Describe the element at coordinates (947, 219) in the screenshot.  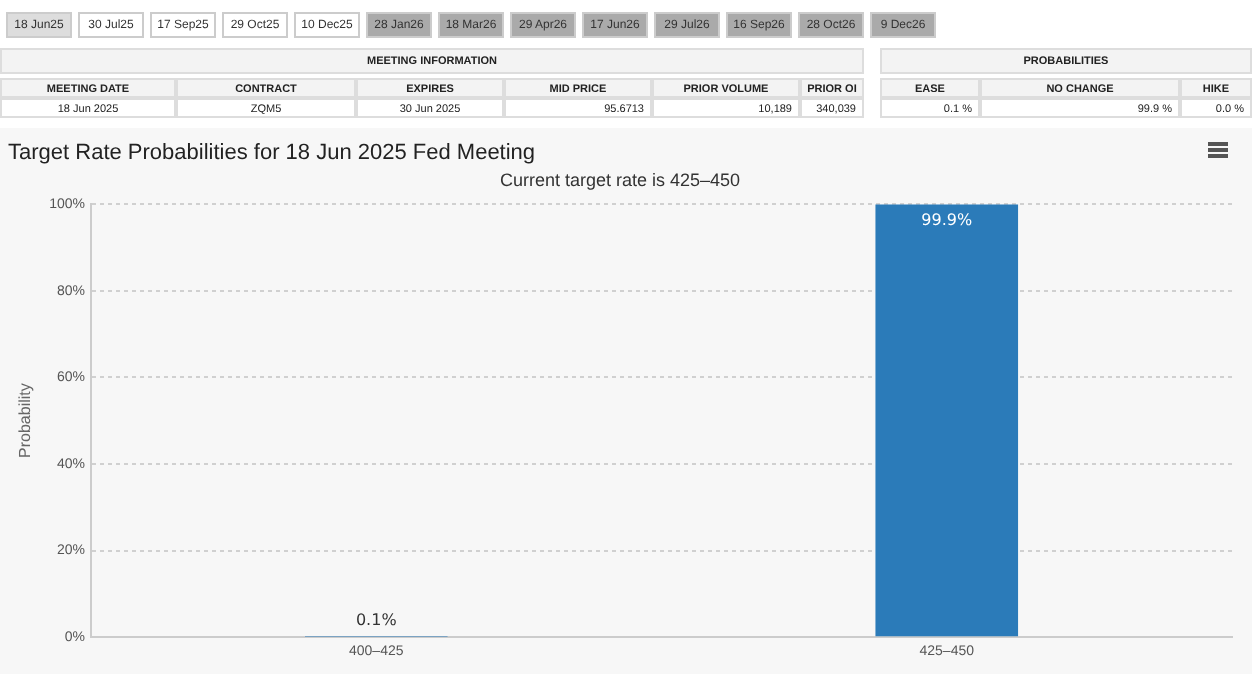
I see `data-label: 99.9%` at that location.